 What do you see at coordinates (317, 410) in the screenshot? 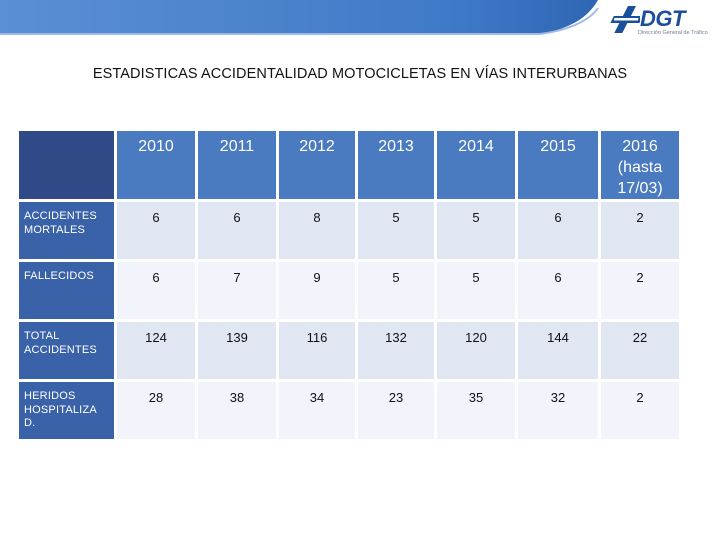
I see `table-cell: 34` at bounding box center [317, 410].